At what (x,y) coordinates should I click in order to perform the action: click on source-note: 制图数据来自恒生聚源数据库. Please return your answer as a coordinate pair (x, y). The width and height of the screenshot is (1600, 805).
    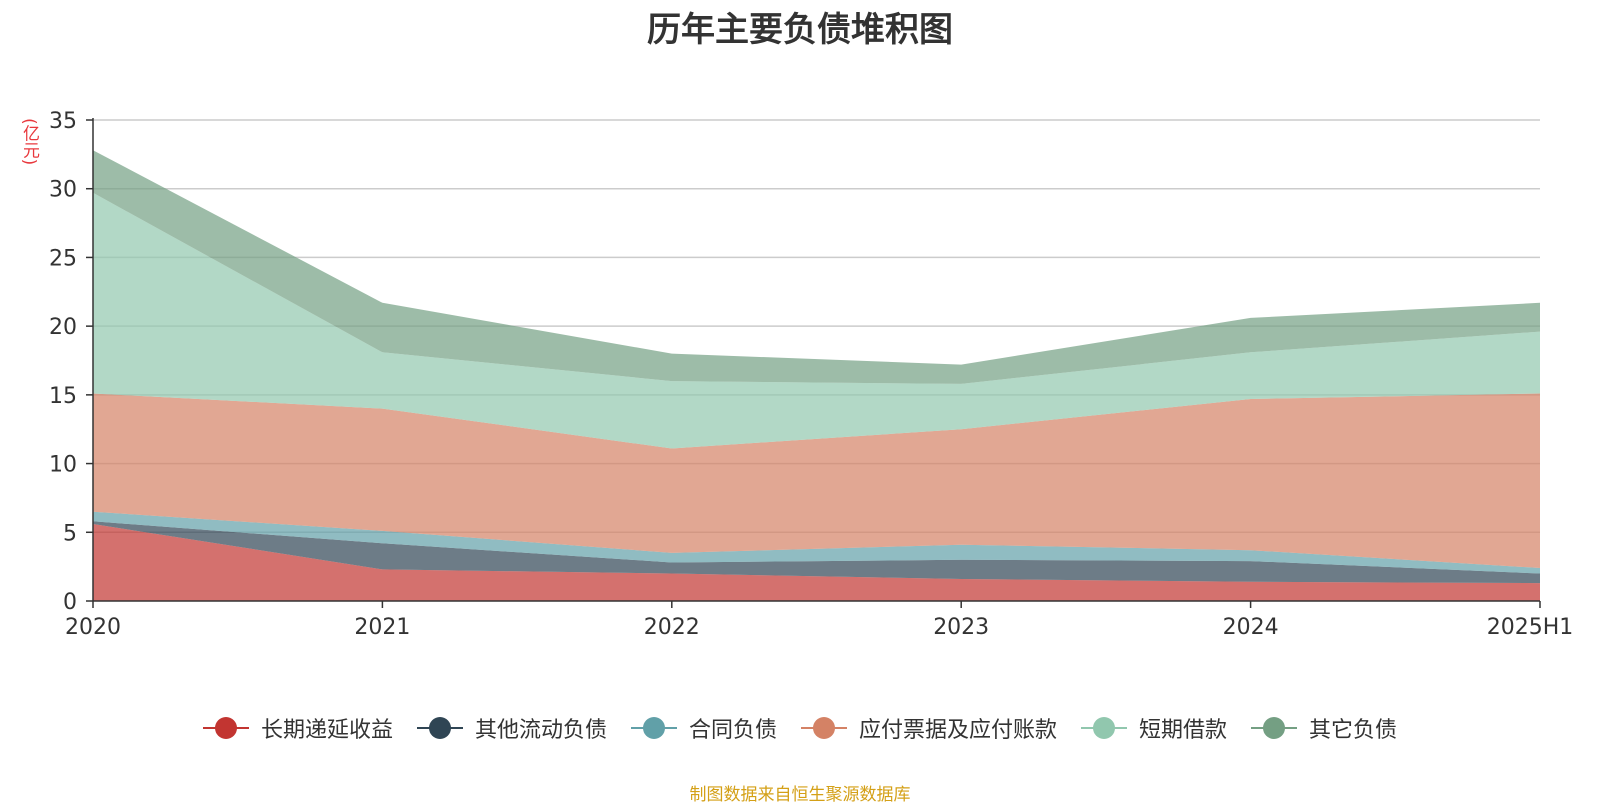
    Looking at the image, I should click on (800, 795).